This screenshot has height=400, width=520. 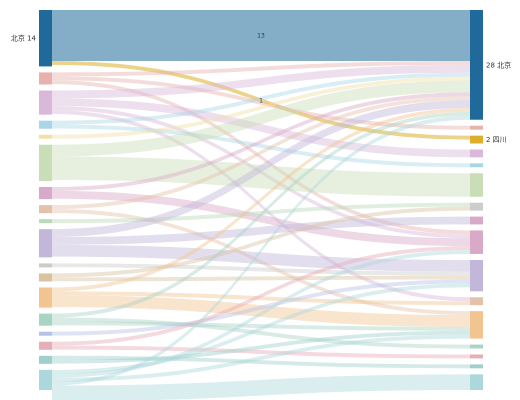 I want to click on link-label-0: 13, so click(x=261, y=35).